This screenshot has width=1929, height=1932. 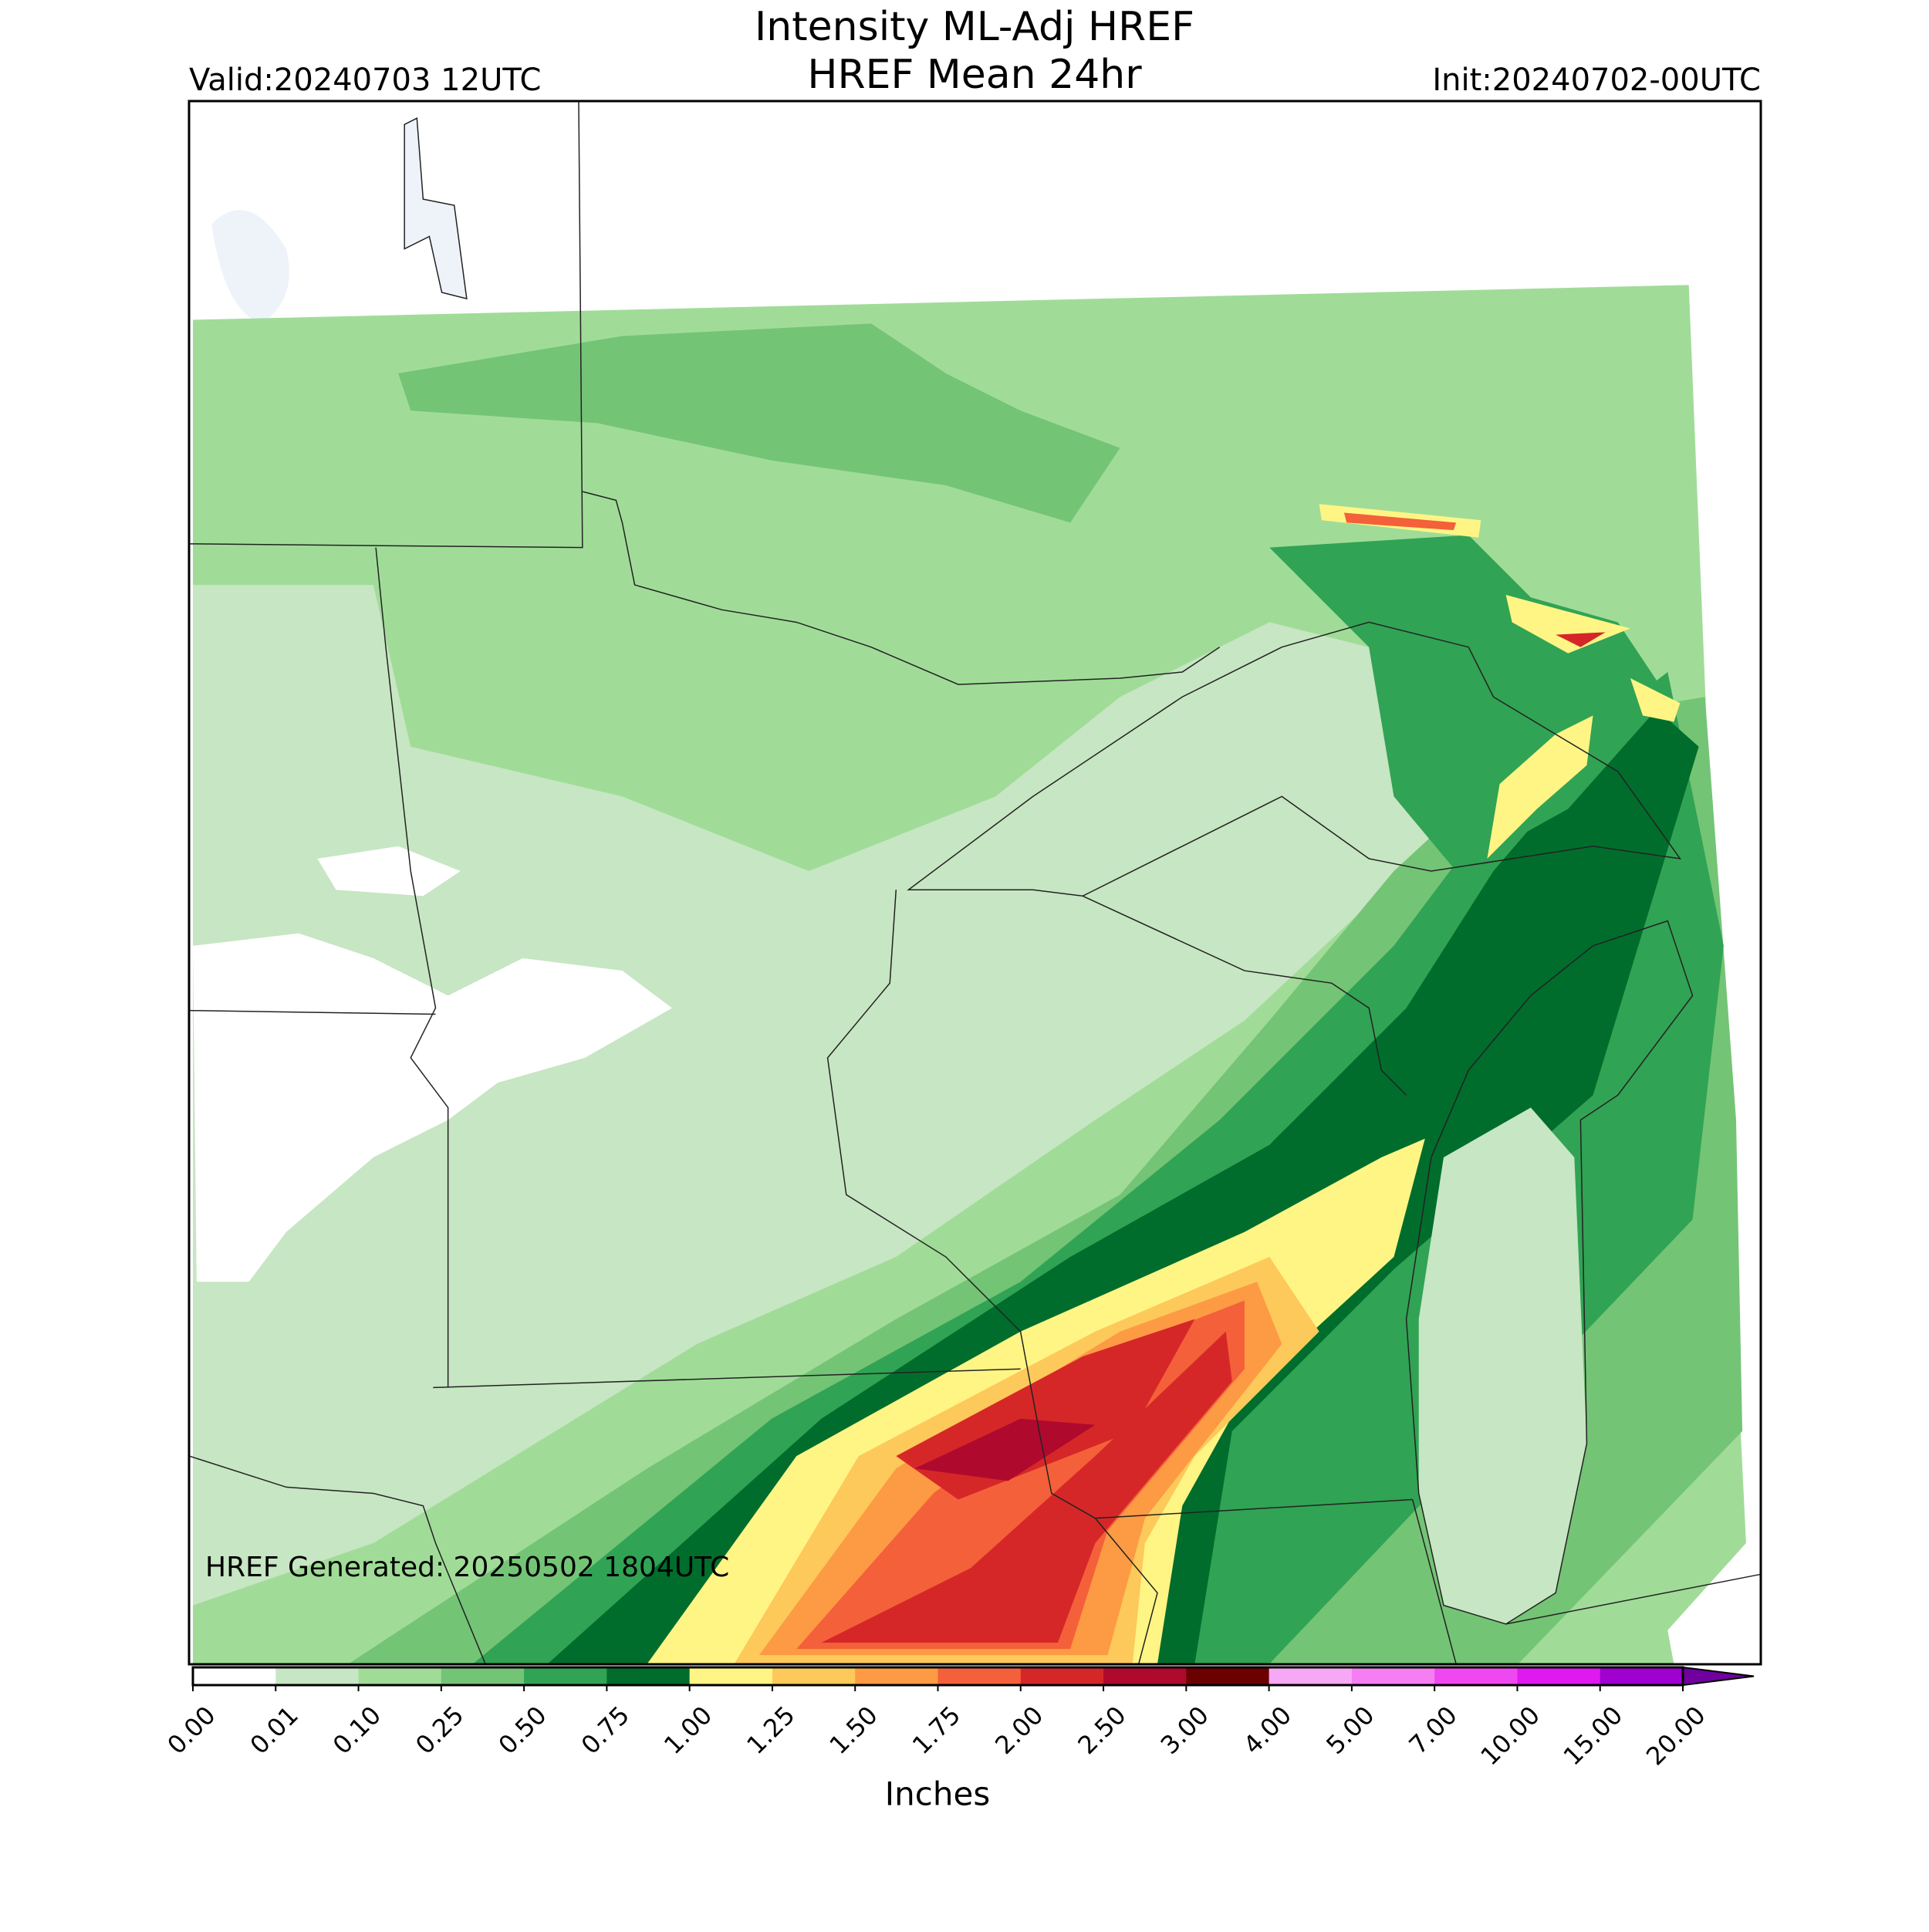 What do you see at coordinates (937, 1794) in the screenshot?
I see `colorbar-label: Inches` at bounding box center [937, 1794].